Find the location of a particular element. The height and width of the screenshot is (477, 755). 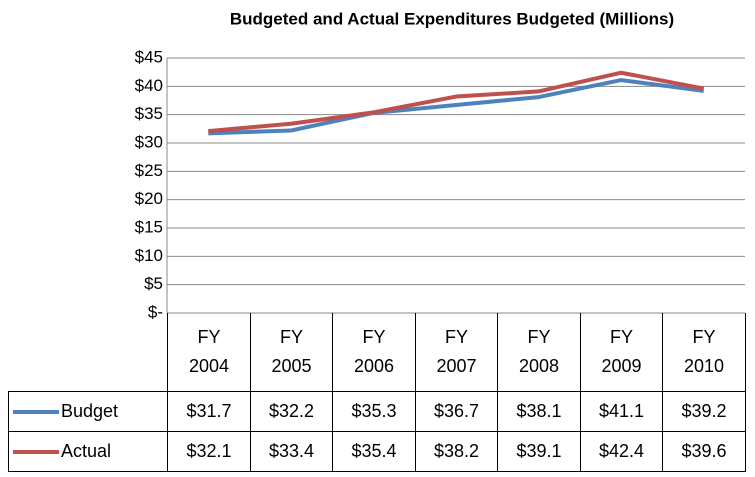

value-cell-text: $38.1 is located at coordinates (539, 411).